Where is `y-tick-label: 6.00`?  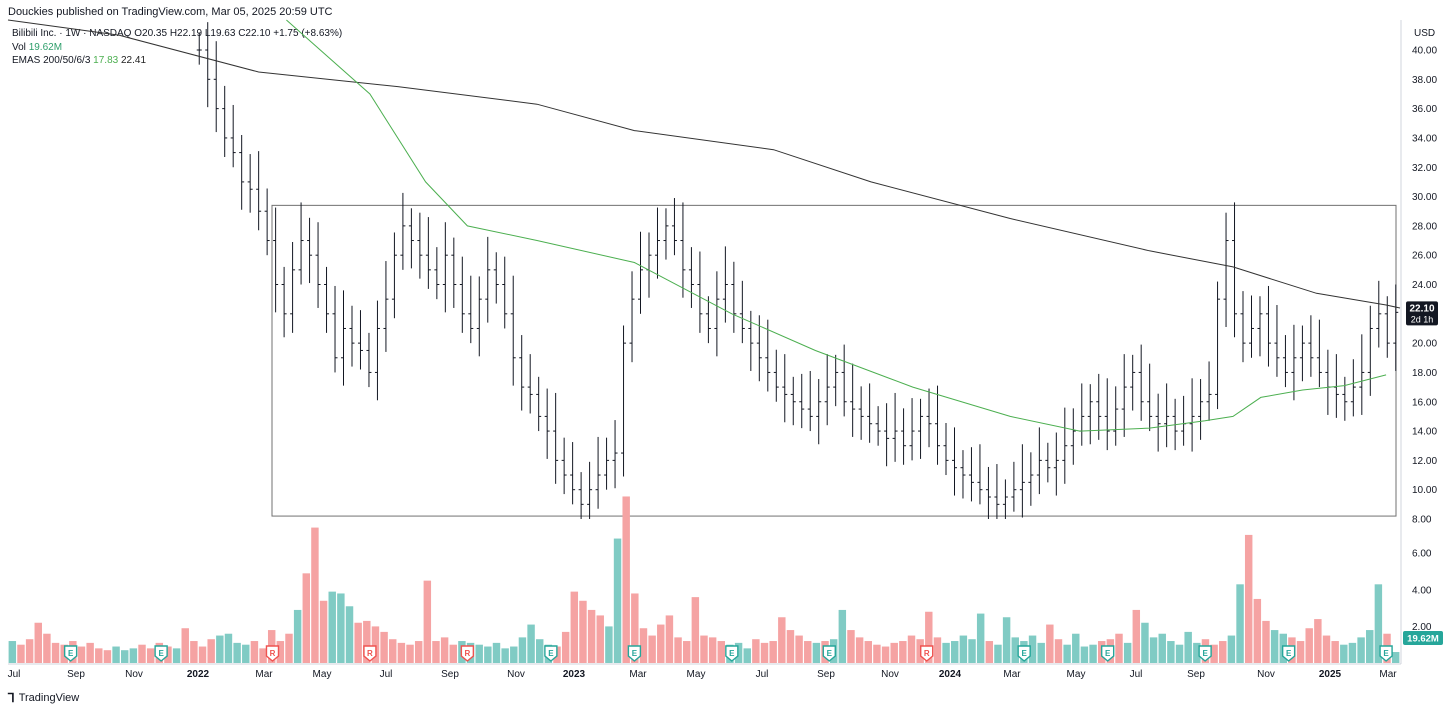 y-tick-label: 6.00 is located at coordinates (1422, 554).